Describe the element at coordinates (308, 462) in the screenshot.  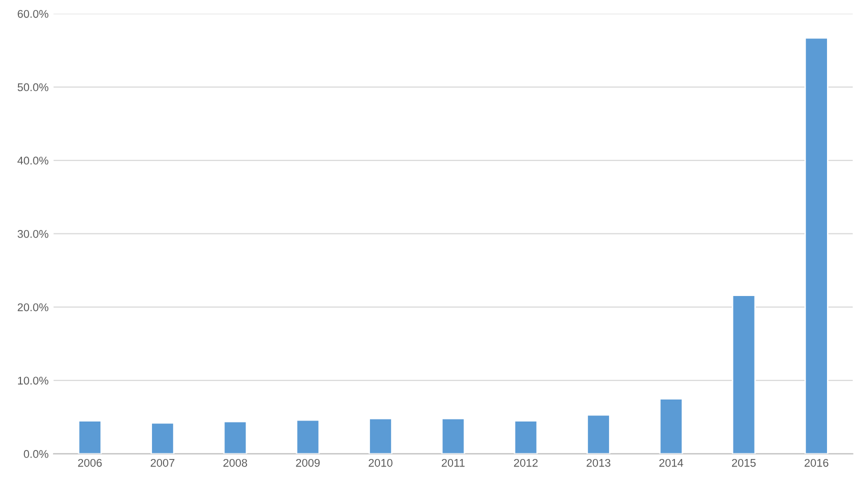
I see `x-tick-label: 2009` at that location.